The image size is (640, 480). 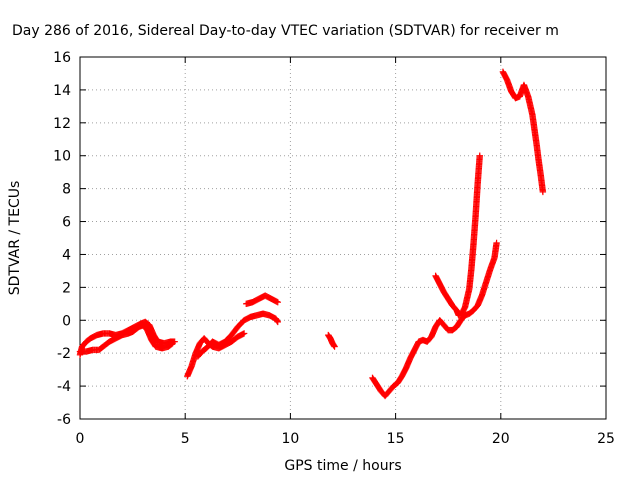 I want to click on y-tick-label: 6, so click(x=66, y=223).